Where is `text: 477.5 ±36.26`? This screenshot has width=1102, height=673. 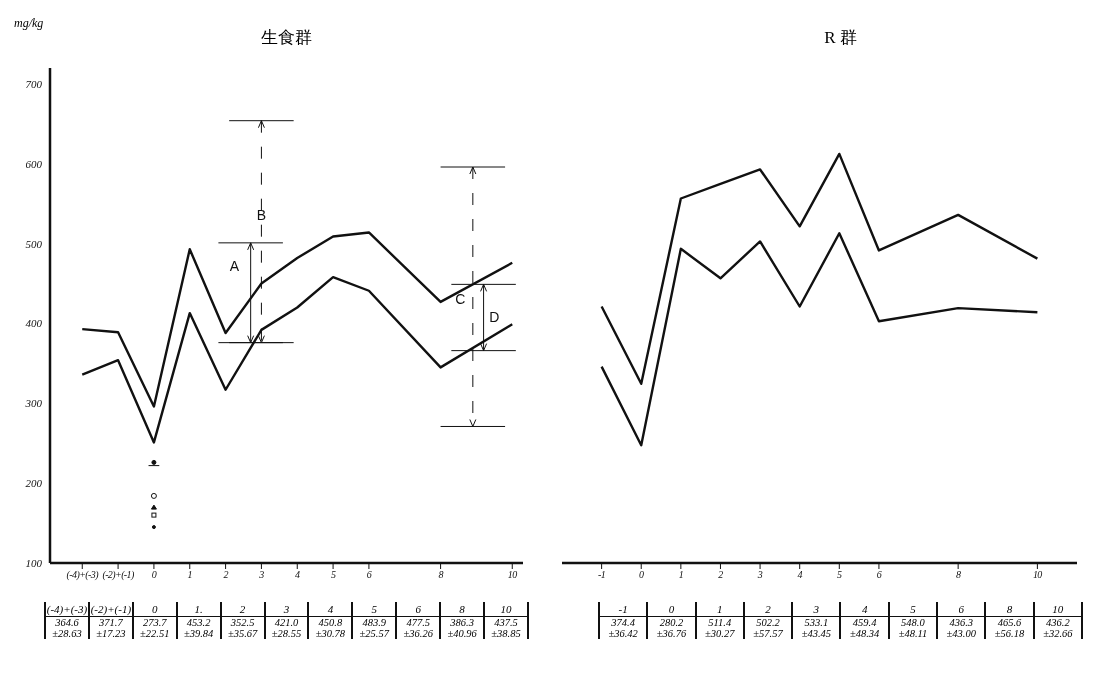 text: 477.5 ±36.26 is located at coordinates (418, 627).